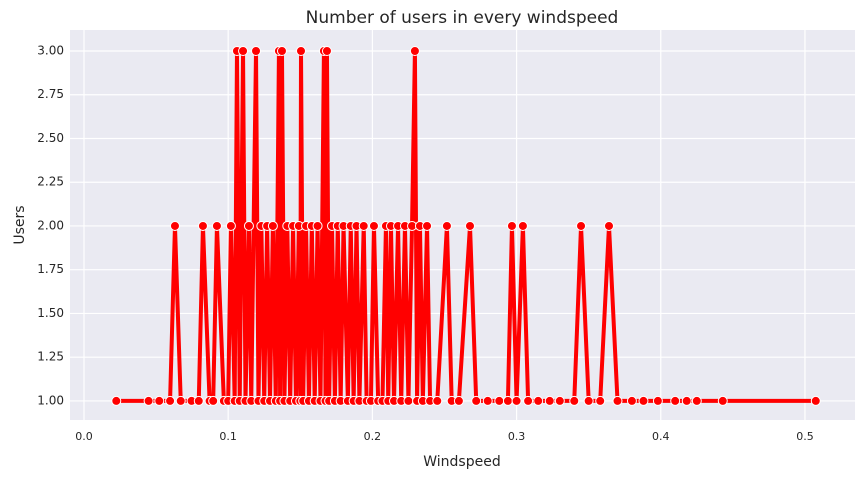  What do you see at coordinates (50, 225) in the screenshot?
I see `y-tick-label: 2.00` at bounding box center [50, 225].